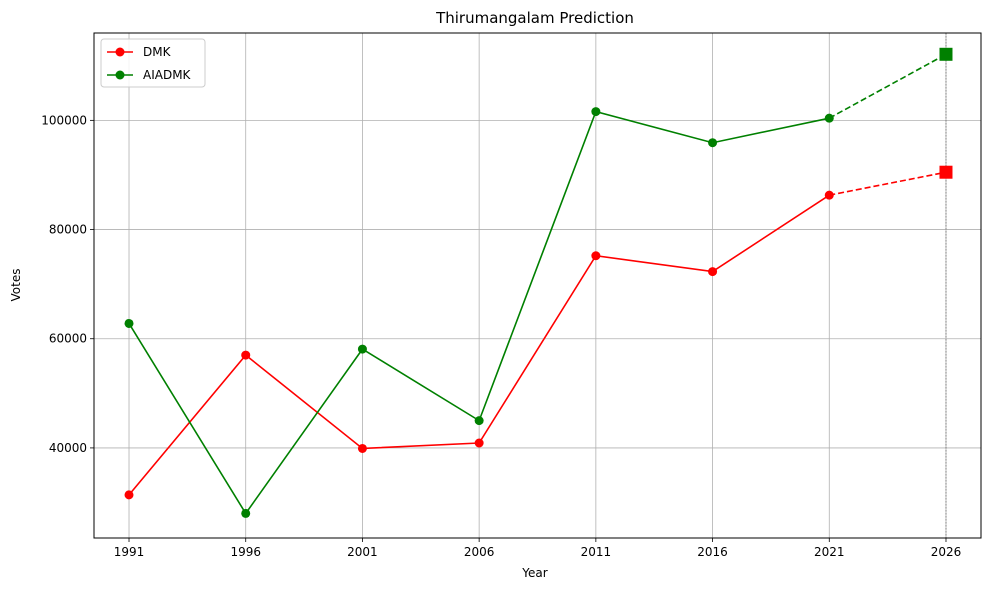  What do you see at coordinates (16, 285) in the screenshot?
I see `y-axis-label: Votes` at bounding box center [16, 285].